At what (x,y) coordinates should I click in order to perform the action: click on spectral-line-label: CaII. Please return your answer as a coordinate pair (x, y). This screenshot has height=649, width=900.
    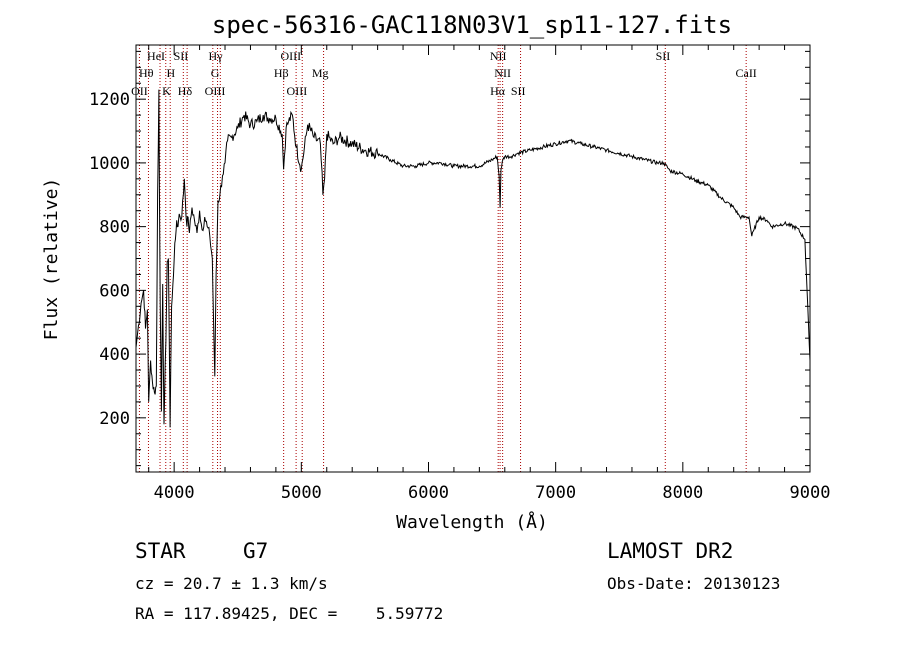
    Looking at the image, I should click on (745, 73).